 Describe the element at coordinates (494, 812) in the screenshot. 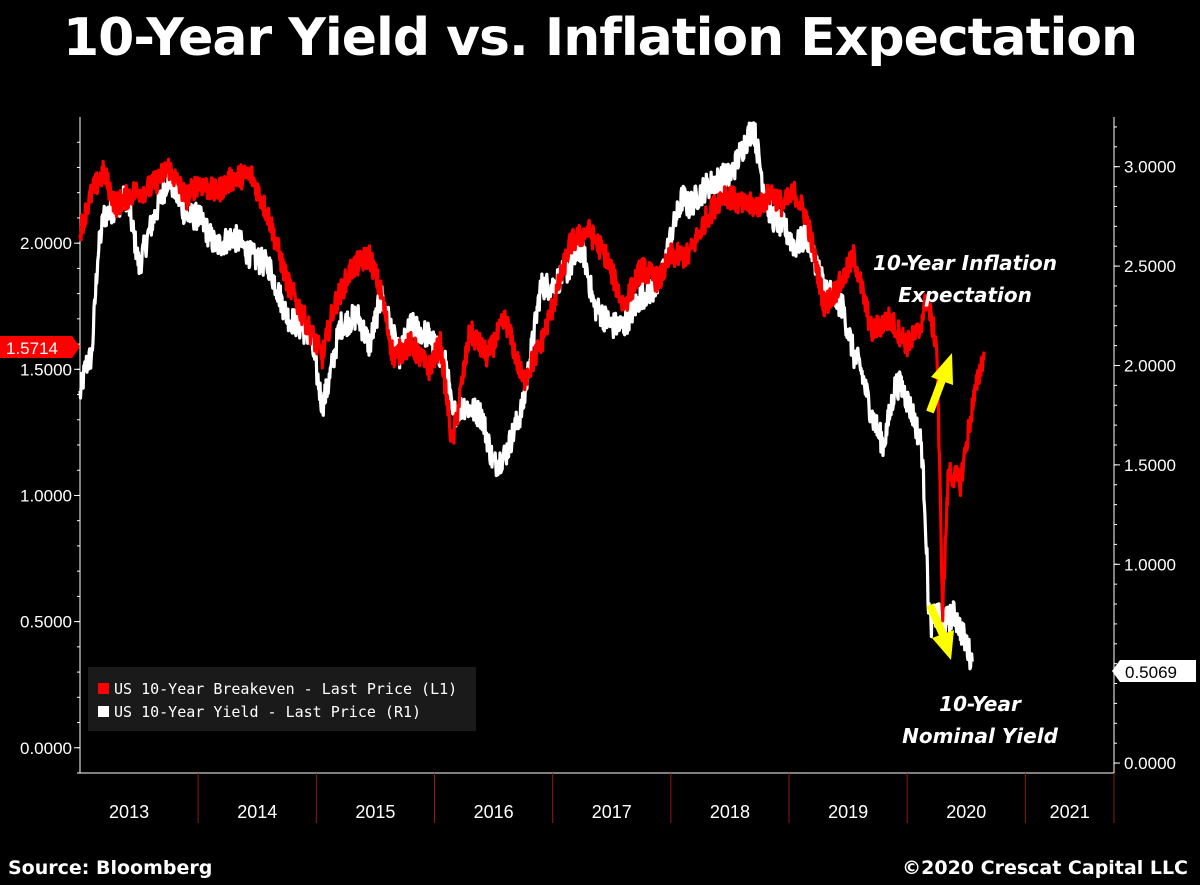

I see `x-tick-label: 2016` at that location.